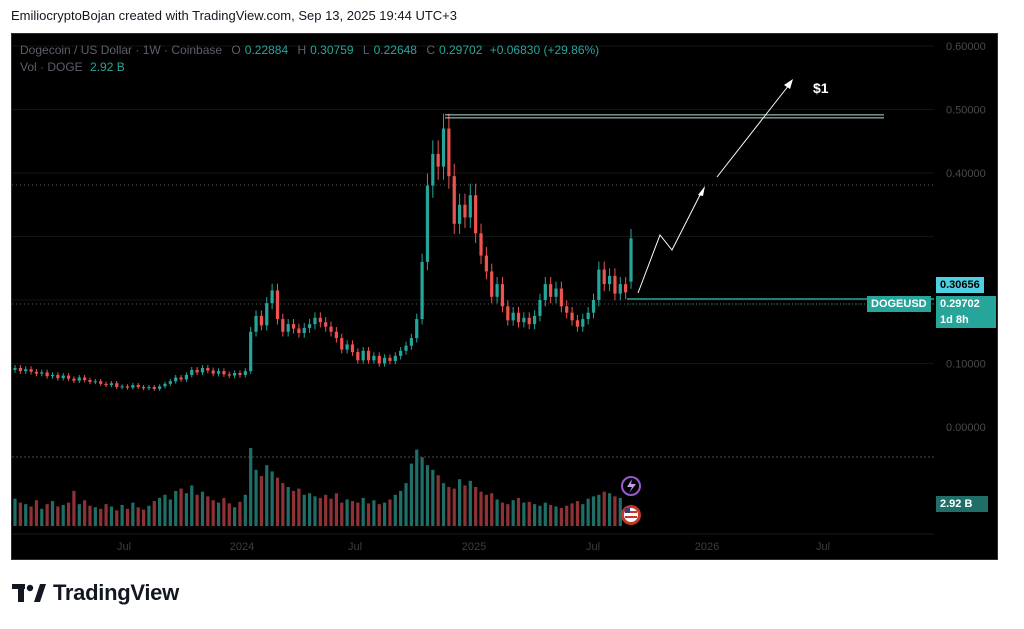  What do you see at coordinates (631, 486) in the screenshot?
I see `lightning-glyph-icon` at bounding box center [631, 486].